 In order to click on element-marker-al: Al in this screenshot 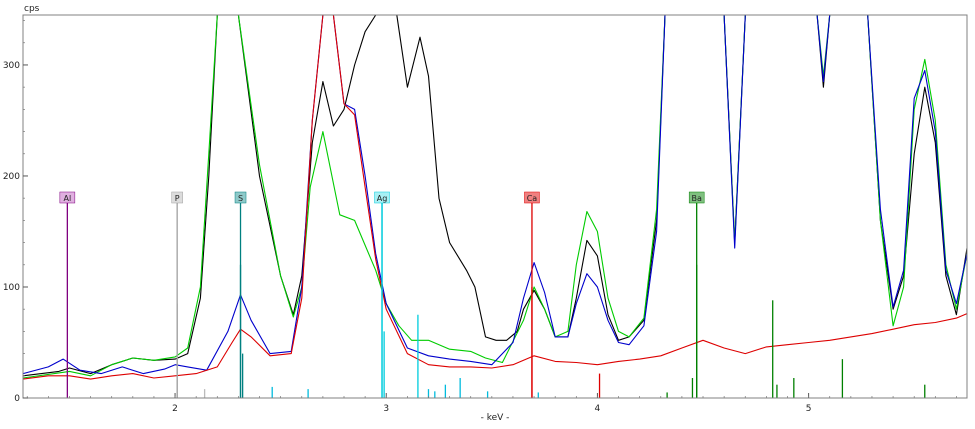, I will do `click(67, 294)`.